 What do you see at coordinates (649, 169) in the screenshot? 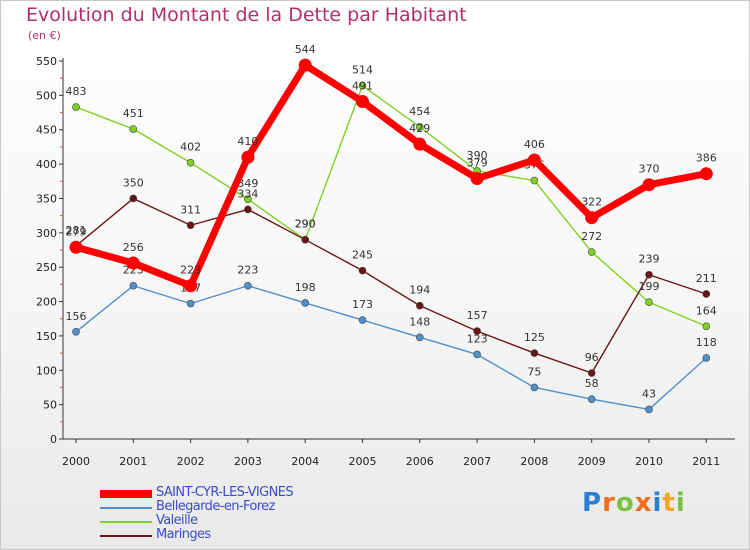
I see `data-label: 370` at bounding box center [649, 169].